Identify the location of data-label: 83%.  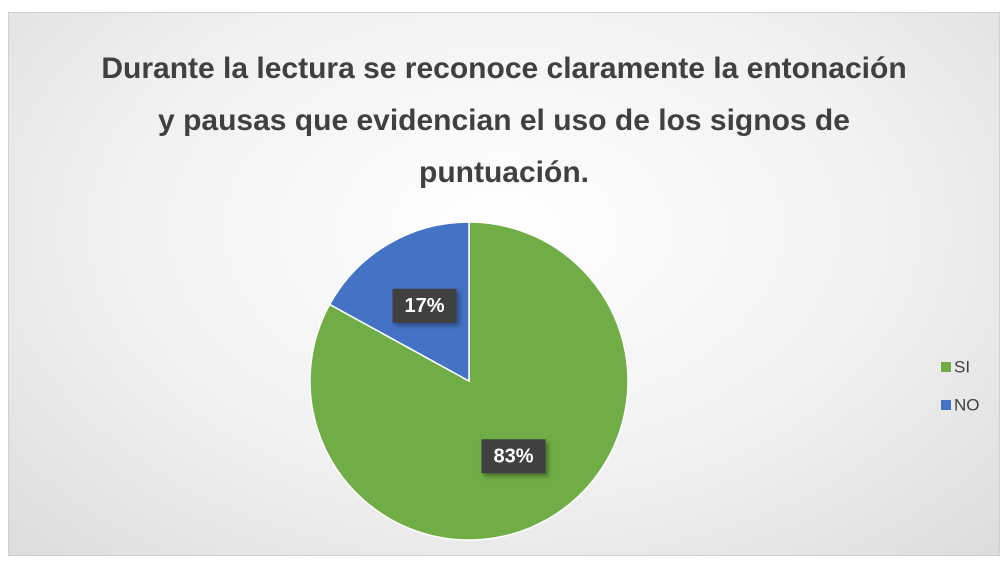
(514, 457).